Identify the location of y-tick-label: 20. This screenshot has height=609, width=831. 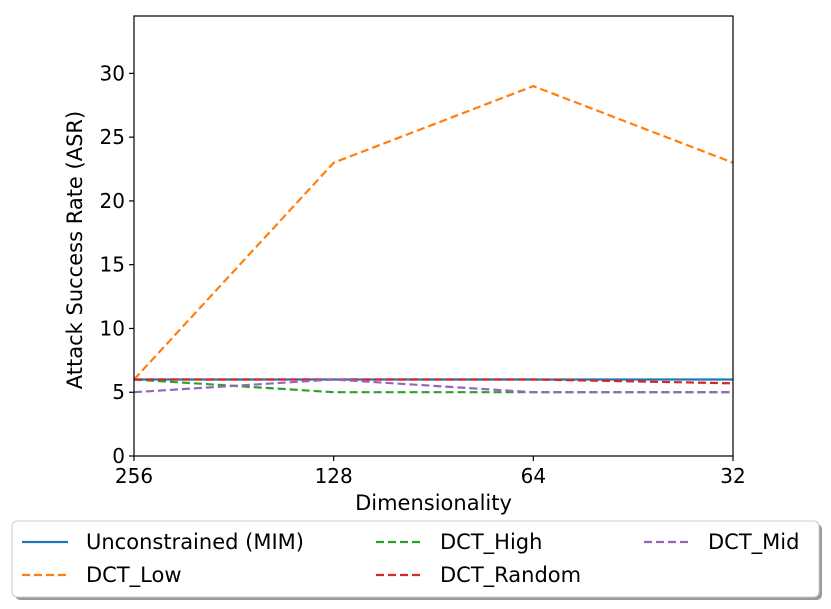
(112, 201).